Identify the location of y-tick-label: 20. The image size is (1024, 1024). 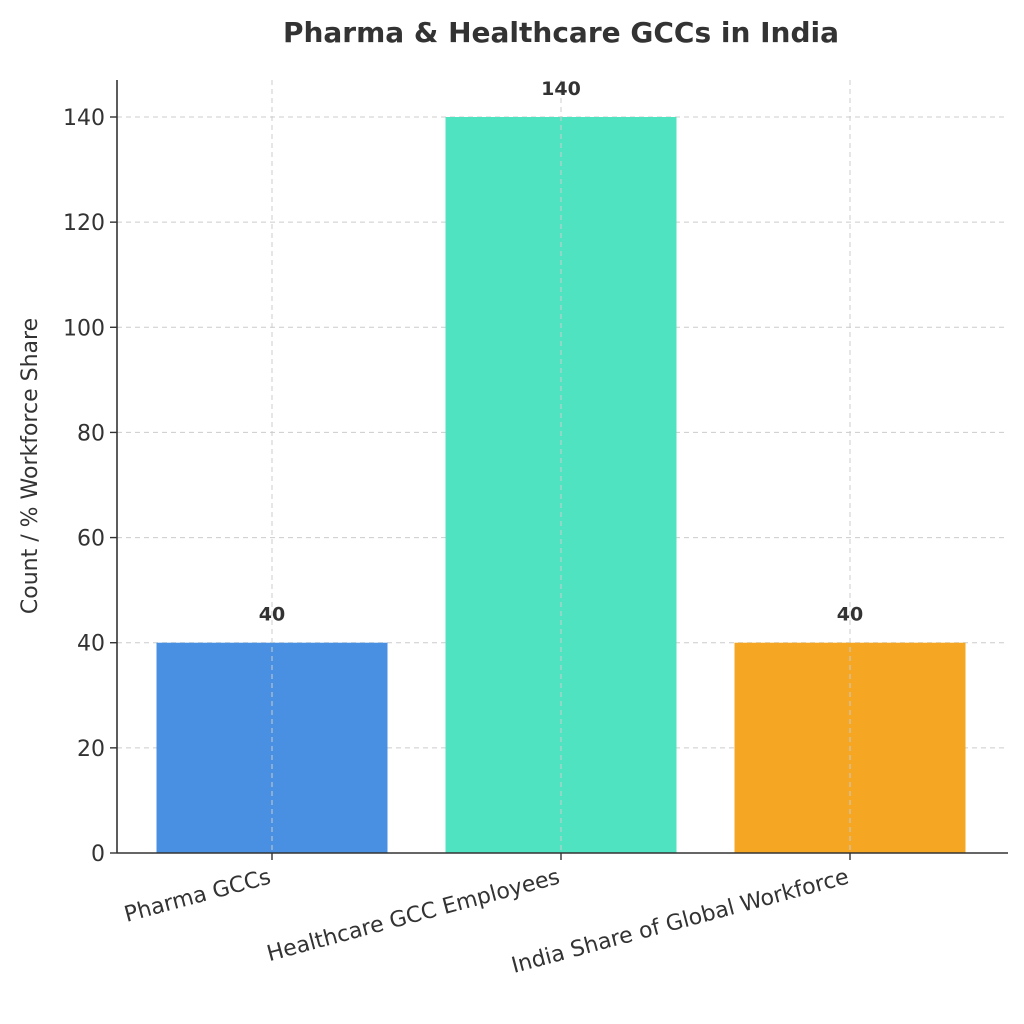
(91, 749).